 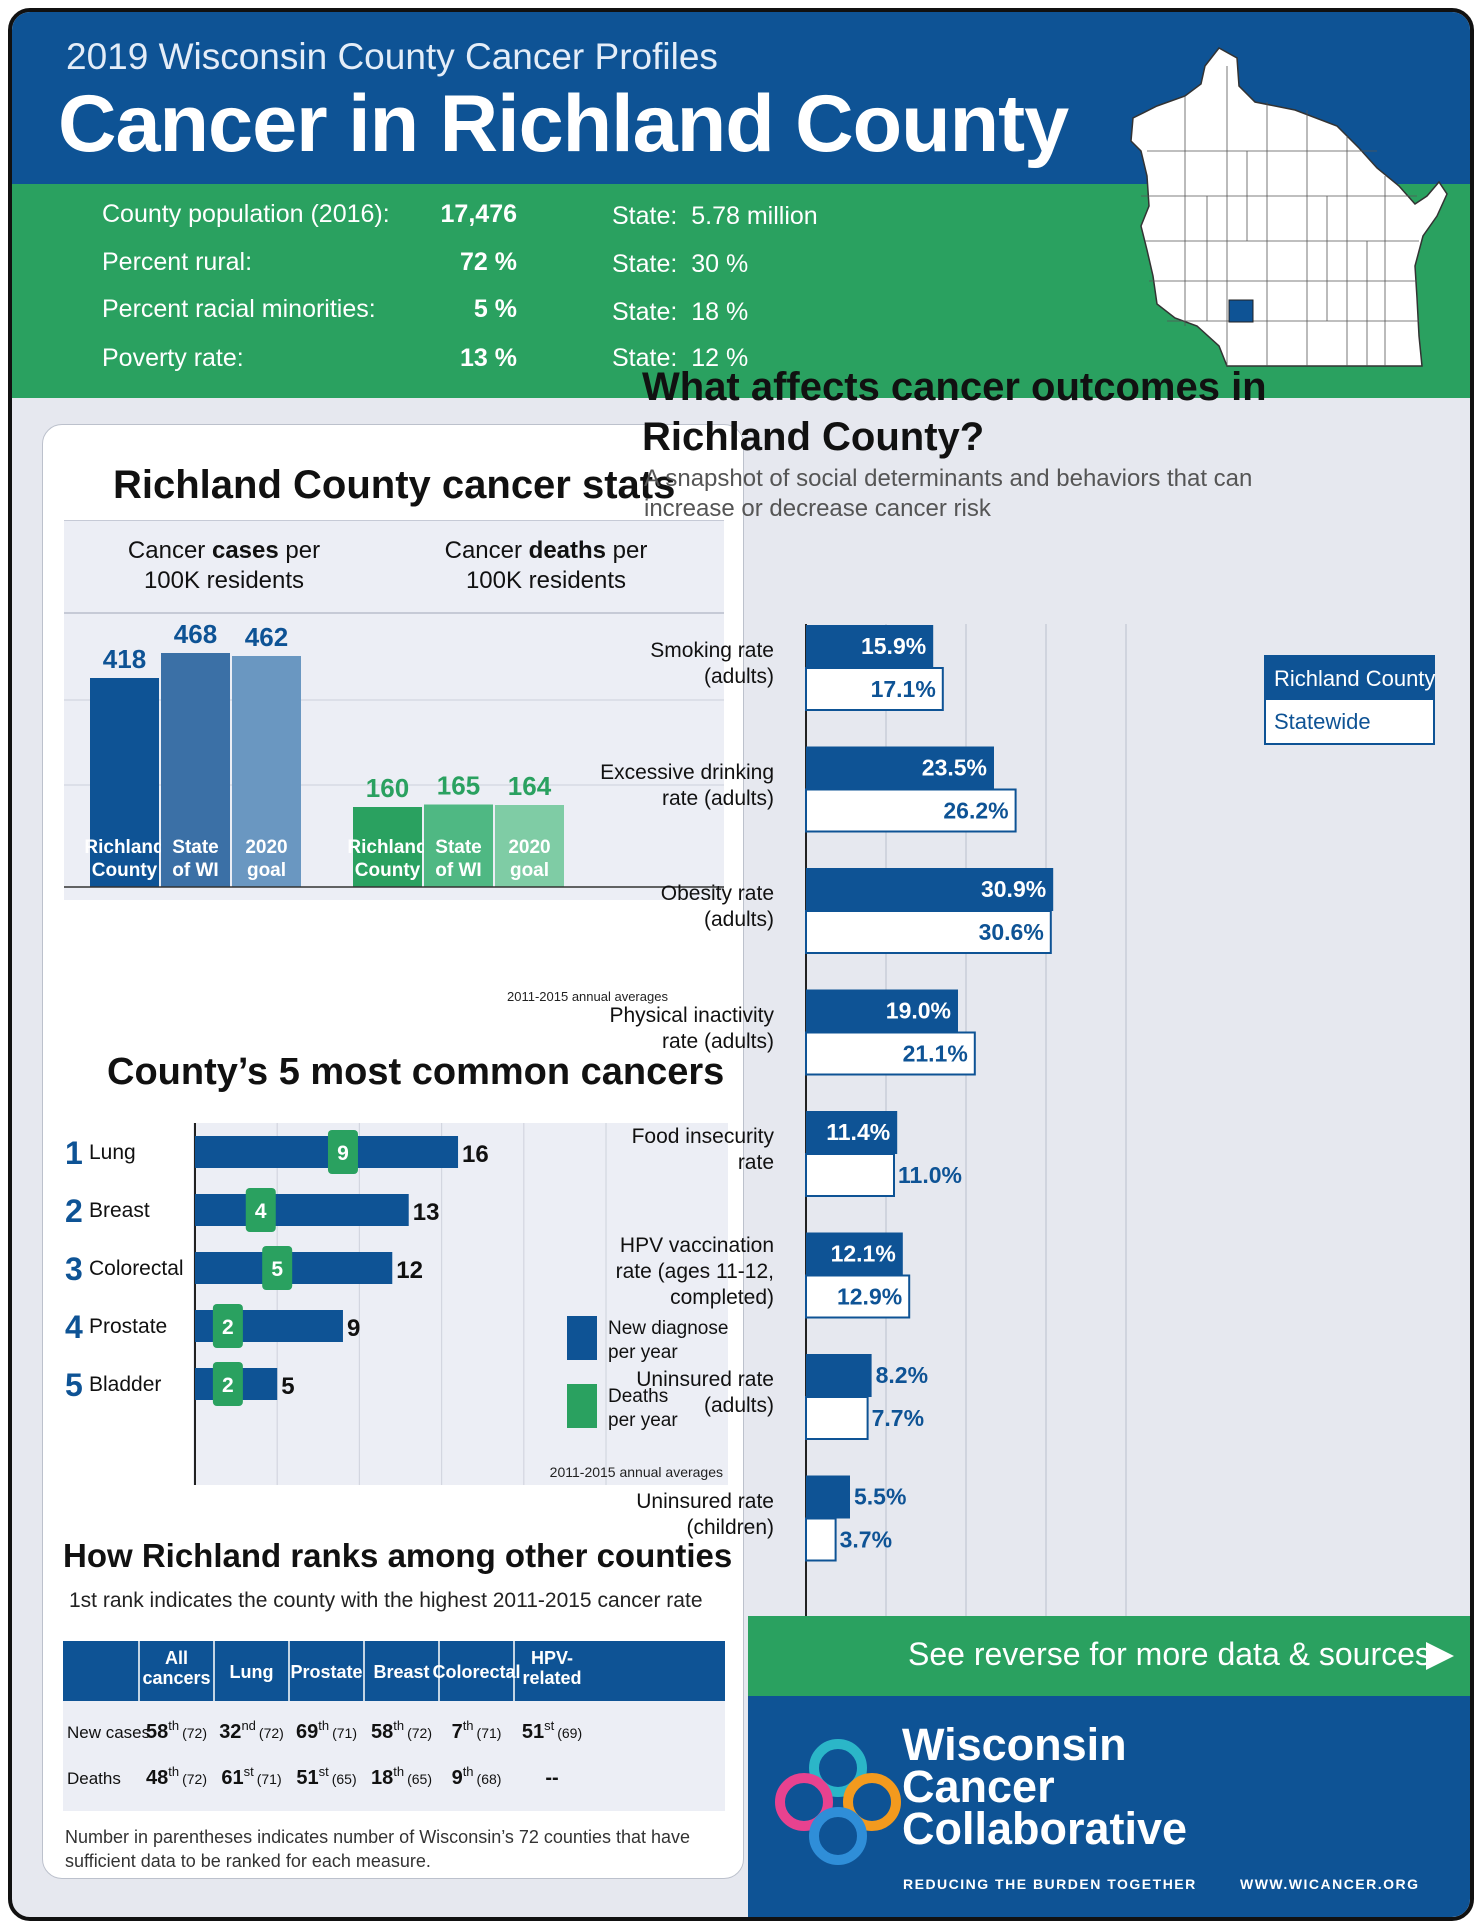 I want to click on demo-label: Poverty rate:, so click(x=173, y=358).